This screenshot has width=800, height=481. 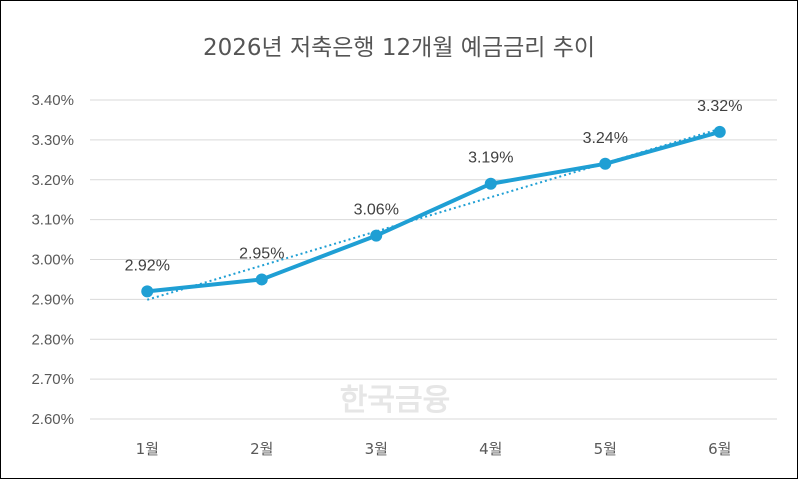 I want to click on data-label: 2.95%, so click(x=261, y=253).